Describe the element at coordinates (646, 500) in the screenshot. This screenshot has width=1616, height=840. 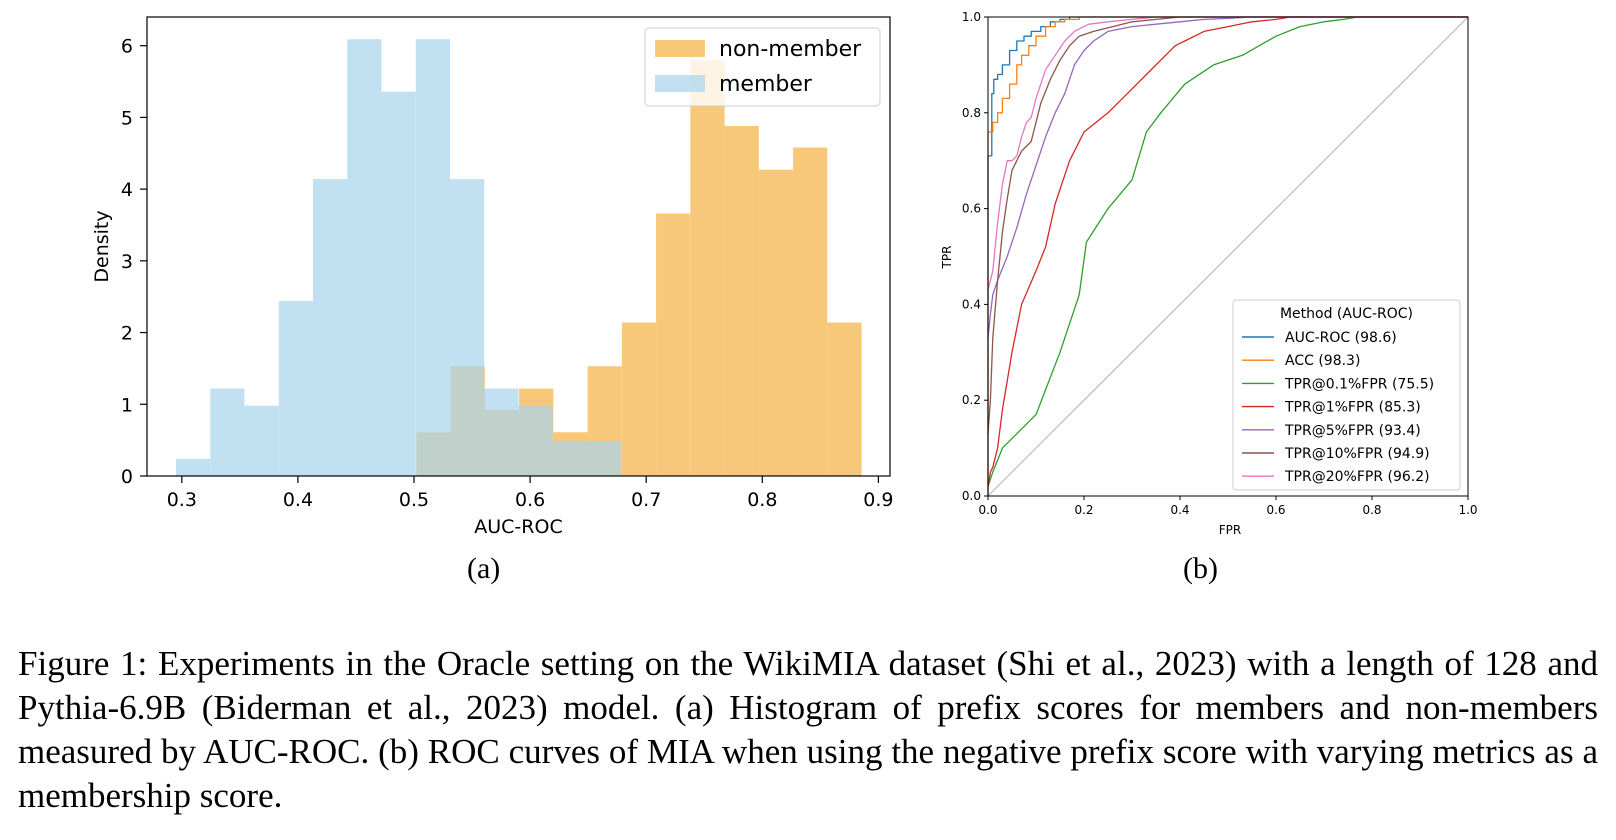
I see `x-tick-label-4: 0.7` at that location.